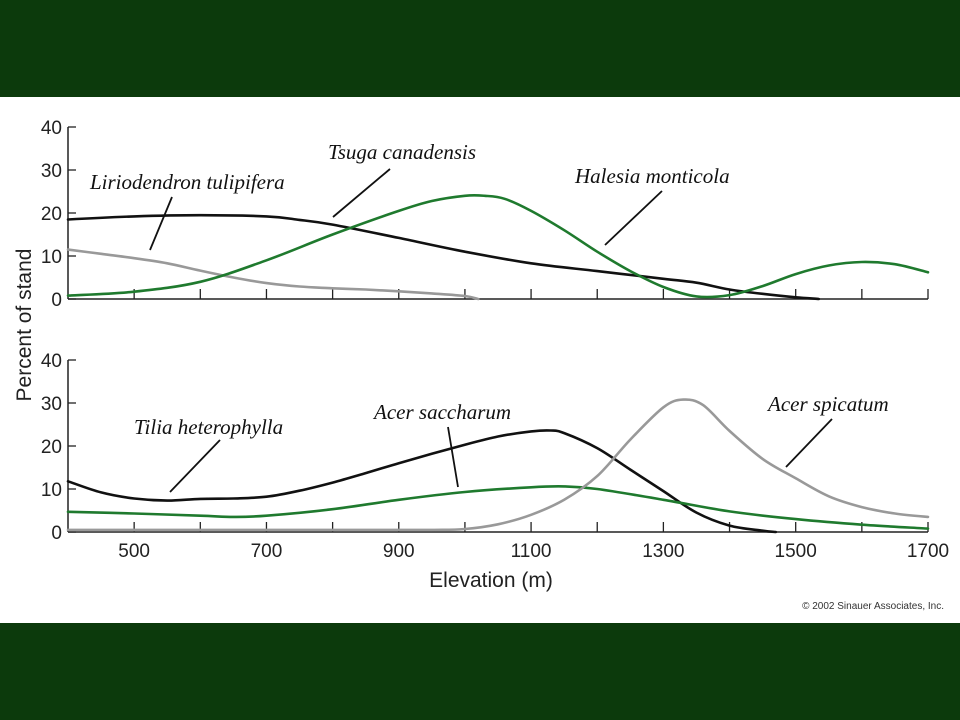  I want to click on y-tick-label-top-40: 40, so click(51, 128).